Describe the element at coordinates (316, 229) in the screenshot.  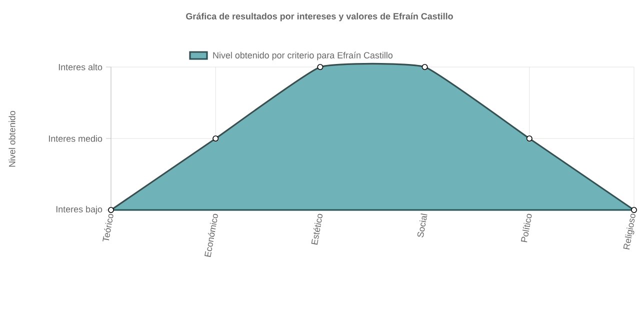
I see `x-tick-label: Estético` at that location.